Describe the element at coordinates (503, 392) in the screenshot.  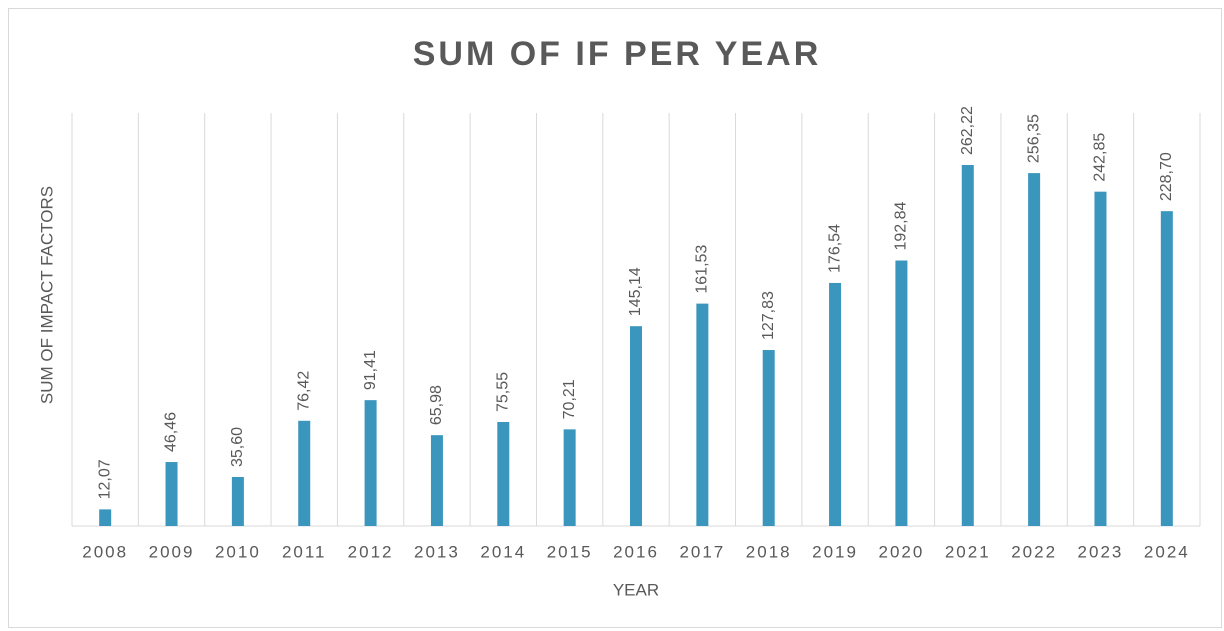
I see `data-label: 75,55` at that location.